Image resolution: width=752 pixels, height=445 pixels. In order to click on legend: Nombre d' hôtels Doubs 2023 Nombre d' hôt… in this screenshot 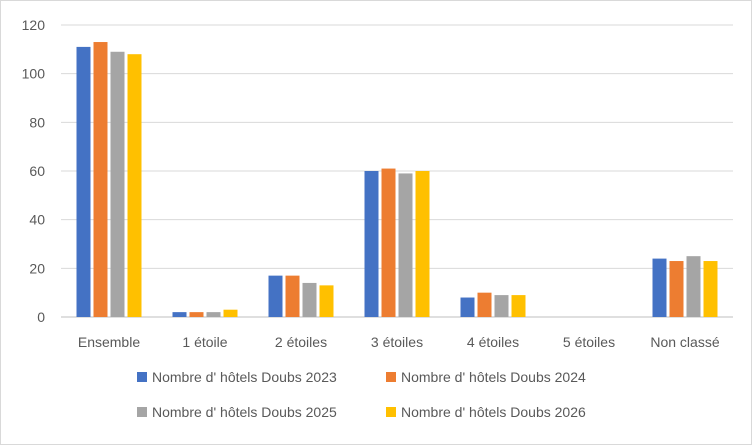, I will do `click(361, 394)`.